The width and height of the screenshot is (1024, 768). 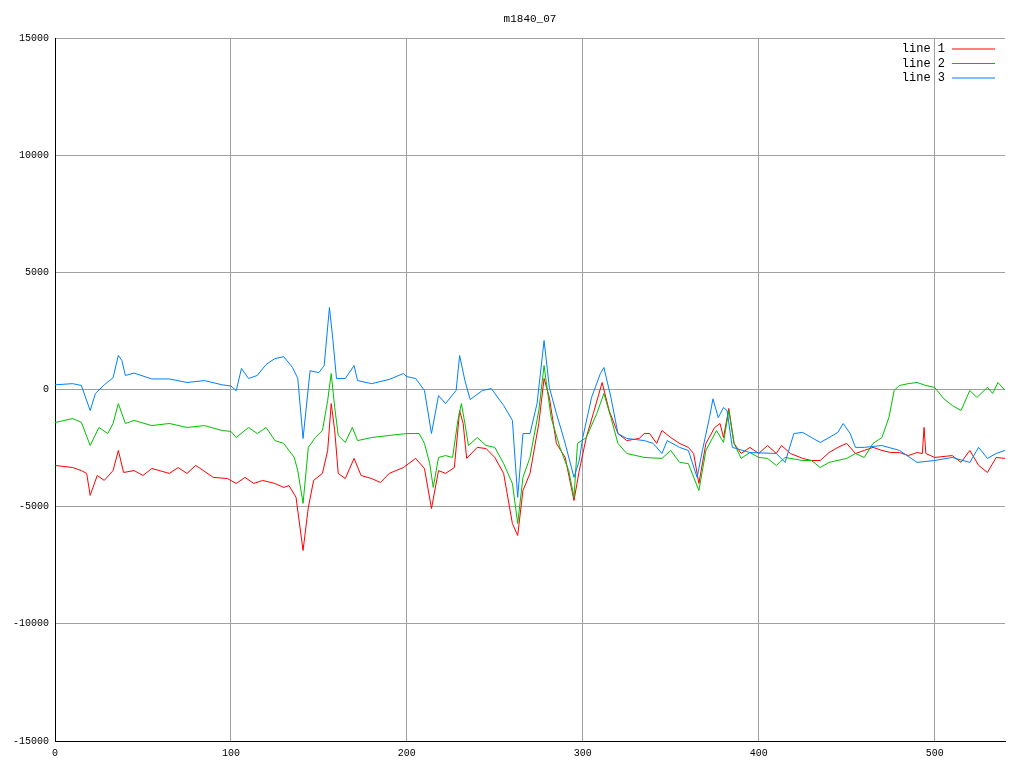 I want to click on legend-label: line 1, so click(x=923, y=49).